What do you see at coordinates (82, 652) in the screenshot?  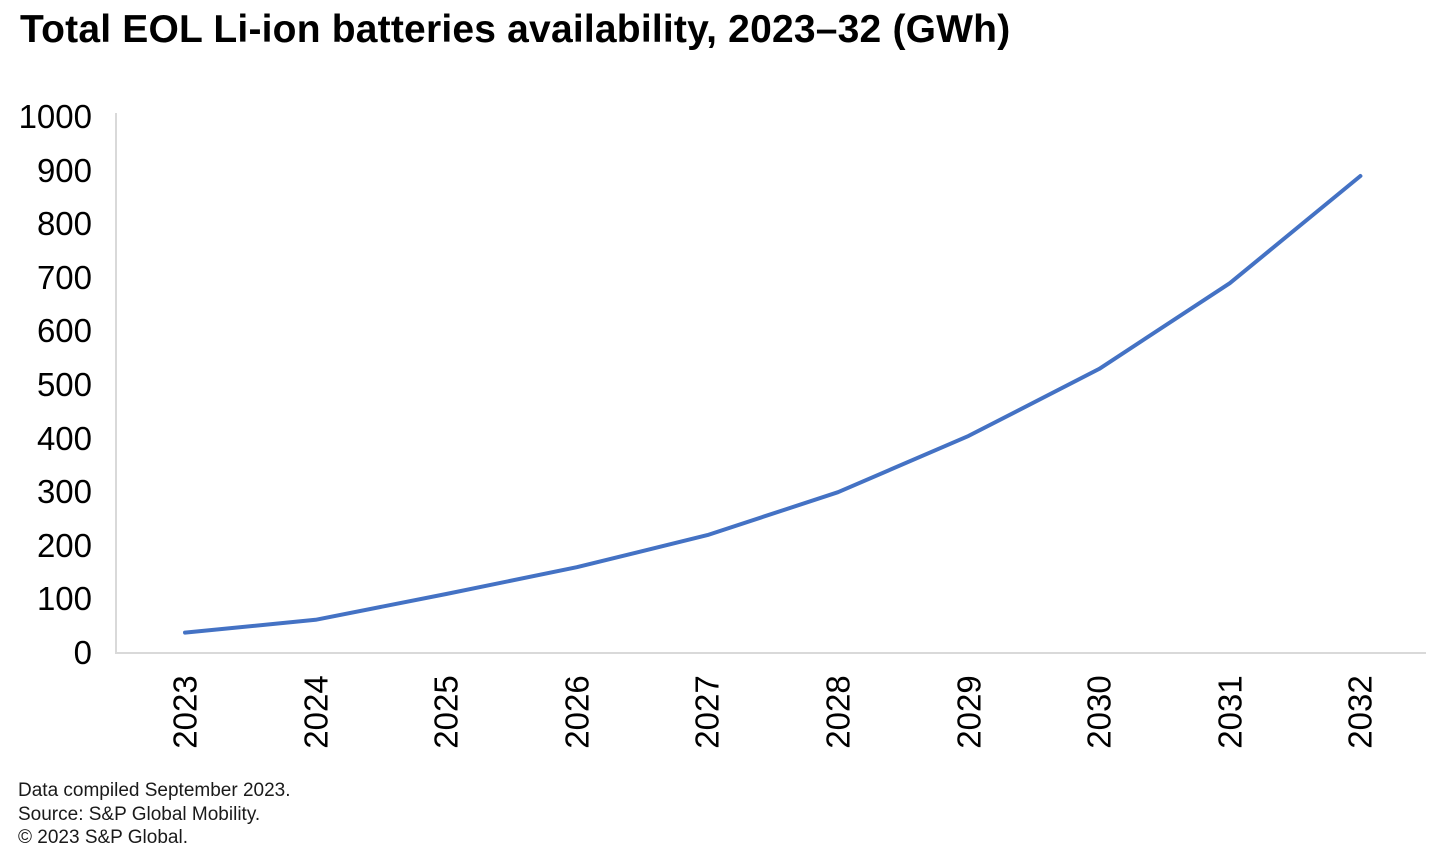 I see `y-tick-label: 0` at bounding box center [82, 652].